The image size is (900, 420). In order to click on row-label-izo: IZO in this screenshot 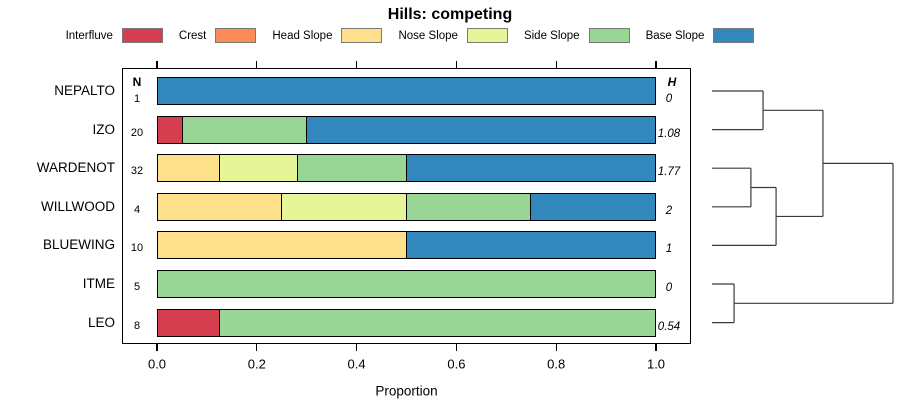, I will do `click(104, 129)`.